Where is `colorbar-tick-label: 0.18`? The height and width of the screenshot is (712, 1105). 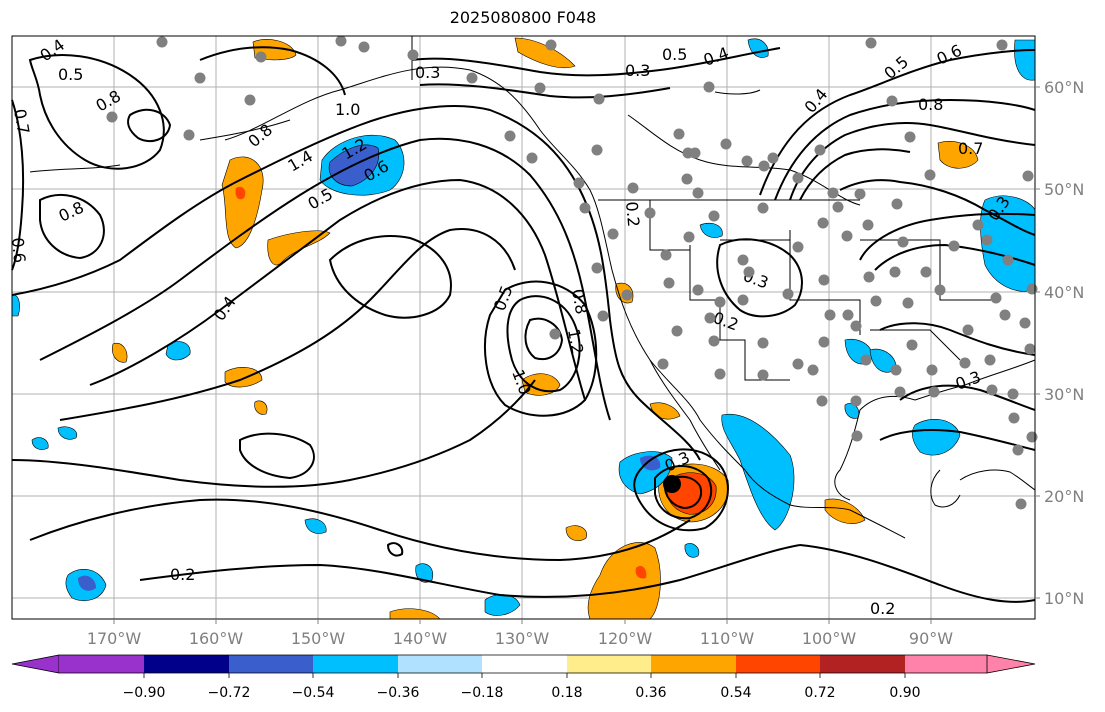
colorbar-tick-label: 0.18 is located at coordinates (566, 693).